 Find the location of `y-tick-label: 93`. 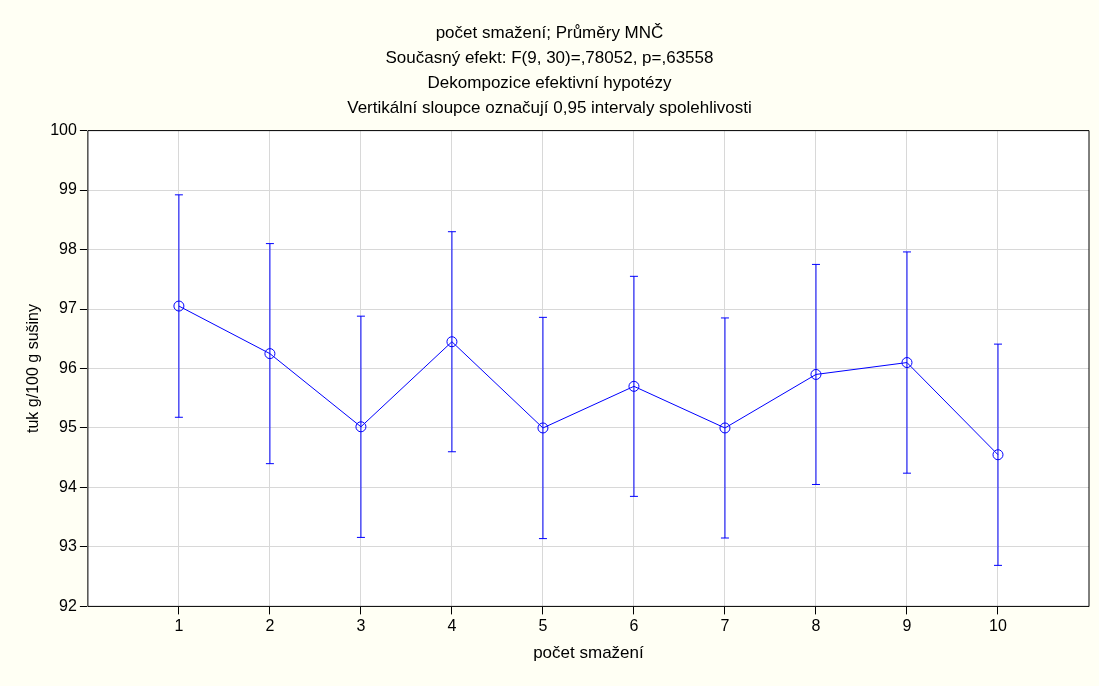

y-tick-label: 93 is located at coordinates (68, 546).